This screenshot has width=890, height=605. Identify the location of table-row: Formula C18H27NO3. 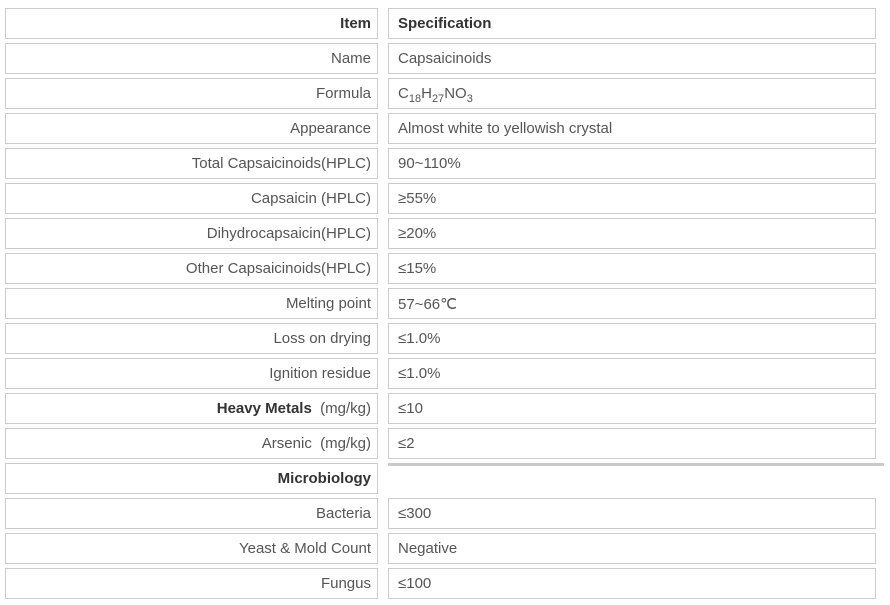
(447, 93).